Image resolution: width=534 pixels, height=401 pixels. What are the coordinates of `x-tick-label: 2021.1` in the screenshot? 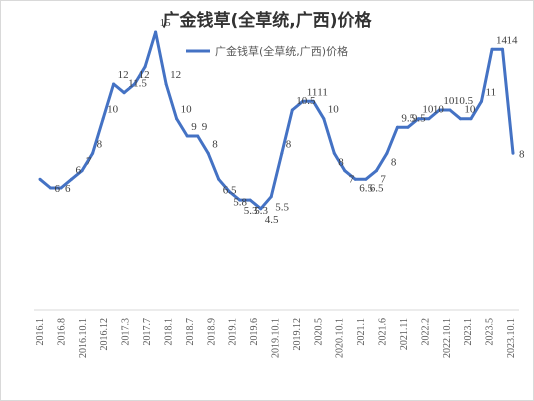 It's located at (361, 332).